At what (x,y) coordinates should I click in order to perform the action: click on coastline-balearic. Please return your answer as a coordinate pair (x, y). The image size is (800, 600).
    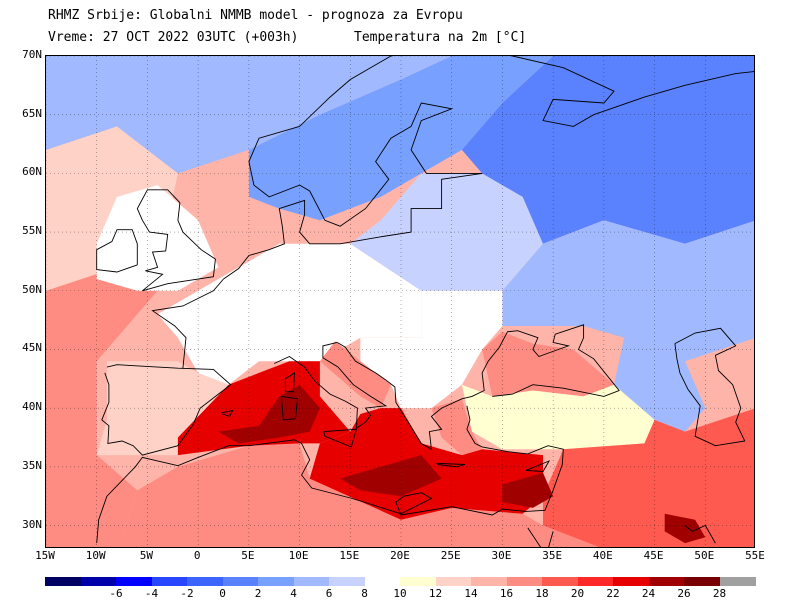
    Looking at the image, I should click on (227, 413).